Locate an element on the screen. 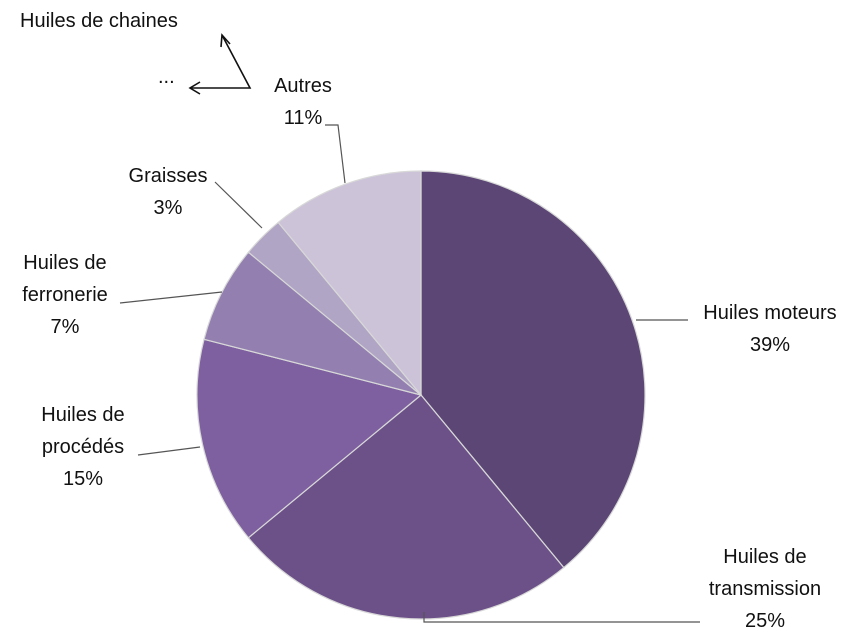  data-label: Huiles moteurs 39% is located at coordinates (762, 329).